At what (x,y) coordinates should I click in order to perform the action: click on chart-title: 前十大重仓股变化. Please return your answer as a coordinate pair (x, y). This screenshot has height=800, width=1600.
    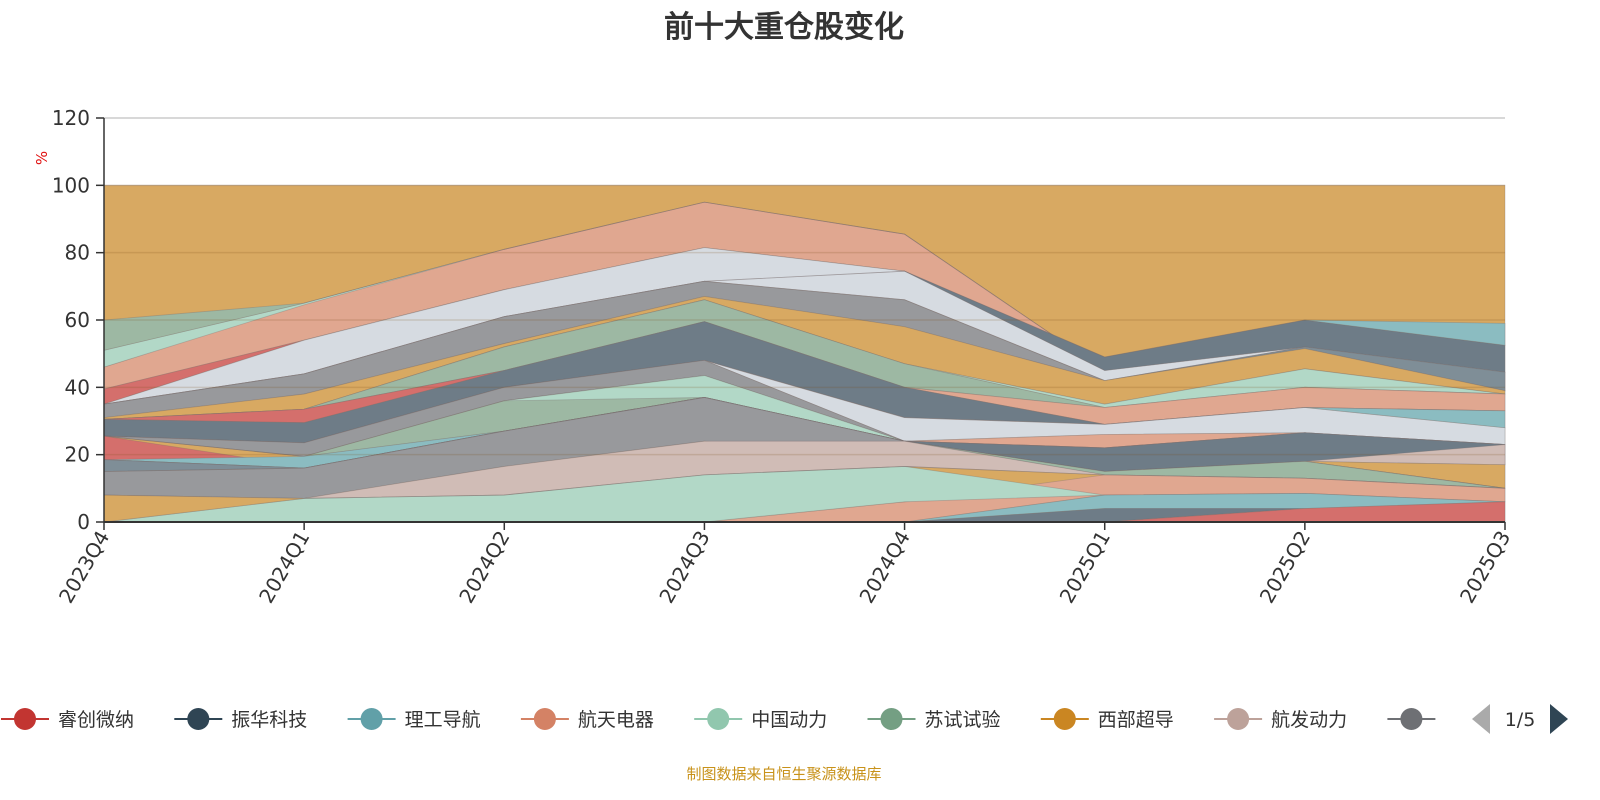
    Looking at the image, I should click on (784, 27).